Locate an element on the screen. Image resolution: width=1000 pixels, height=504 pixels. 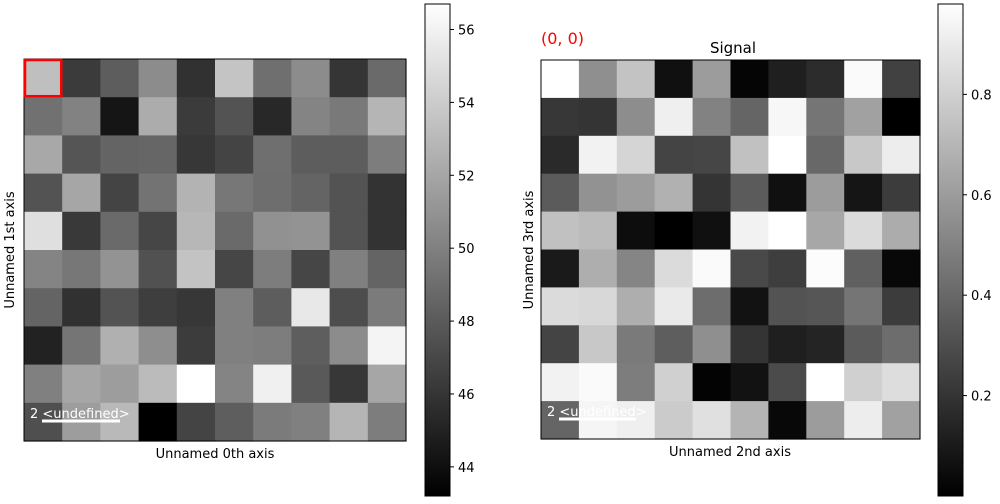
navigator-cell-r5-c4 is located at coordinates (196, 269).